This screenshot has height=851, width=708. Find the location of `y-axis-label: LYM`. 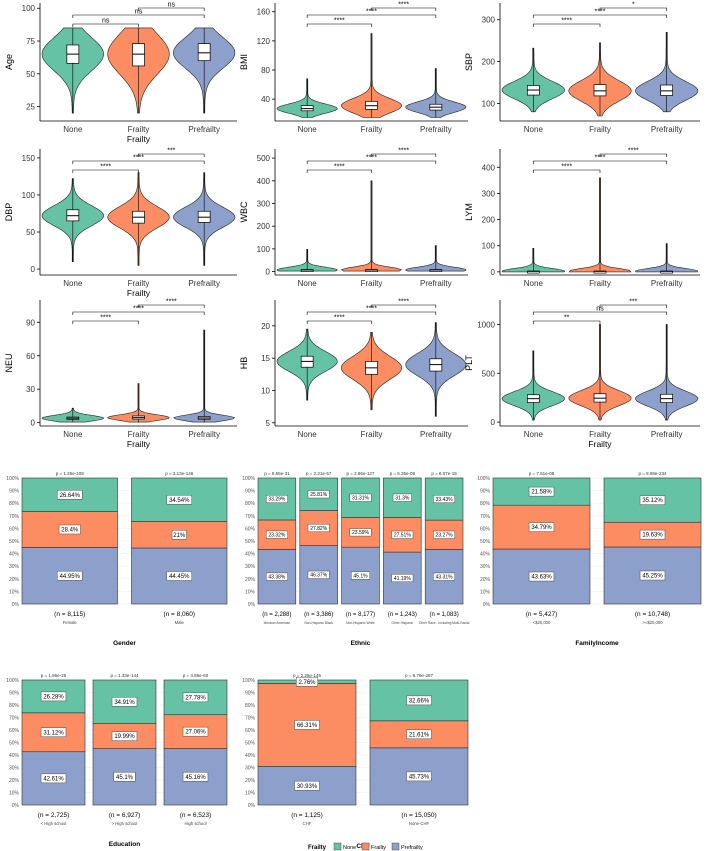

y-axis-label: LYM is located at coordinates (469, 212).